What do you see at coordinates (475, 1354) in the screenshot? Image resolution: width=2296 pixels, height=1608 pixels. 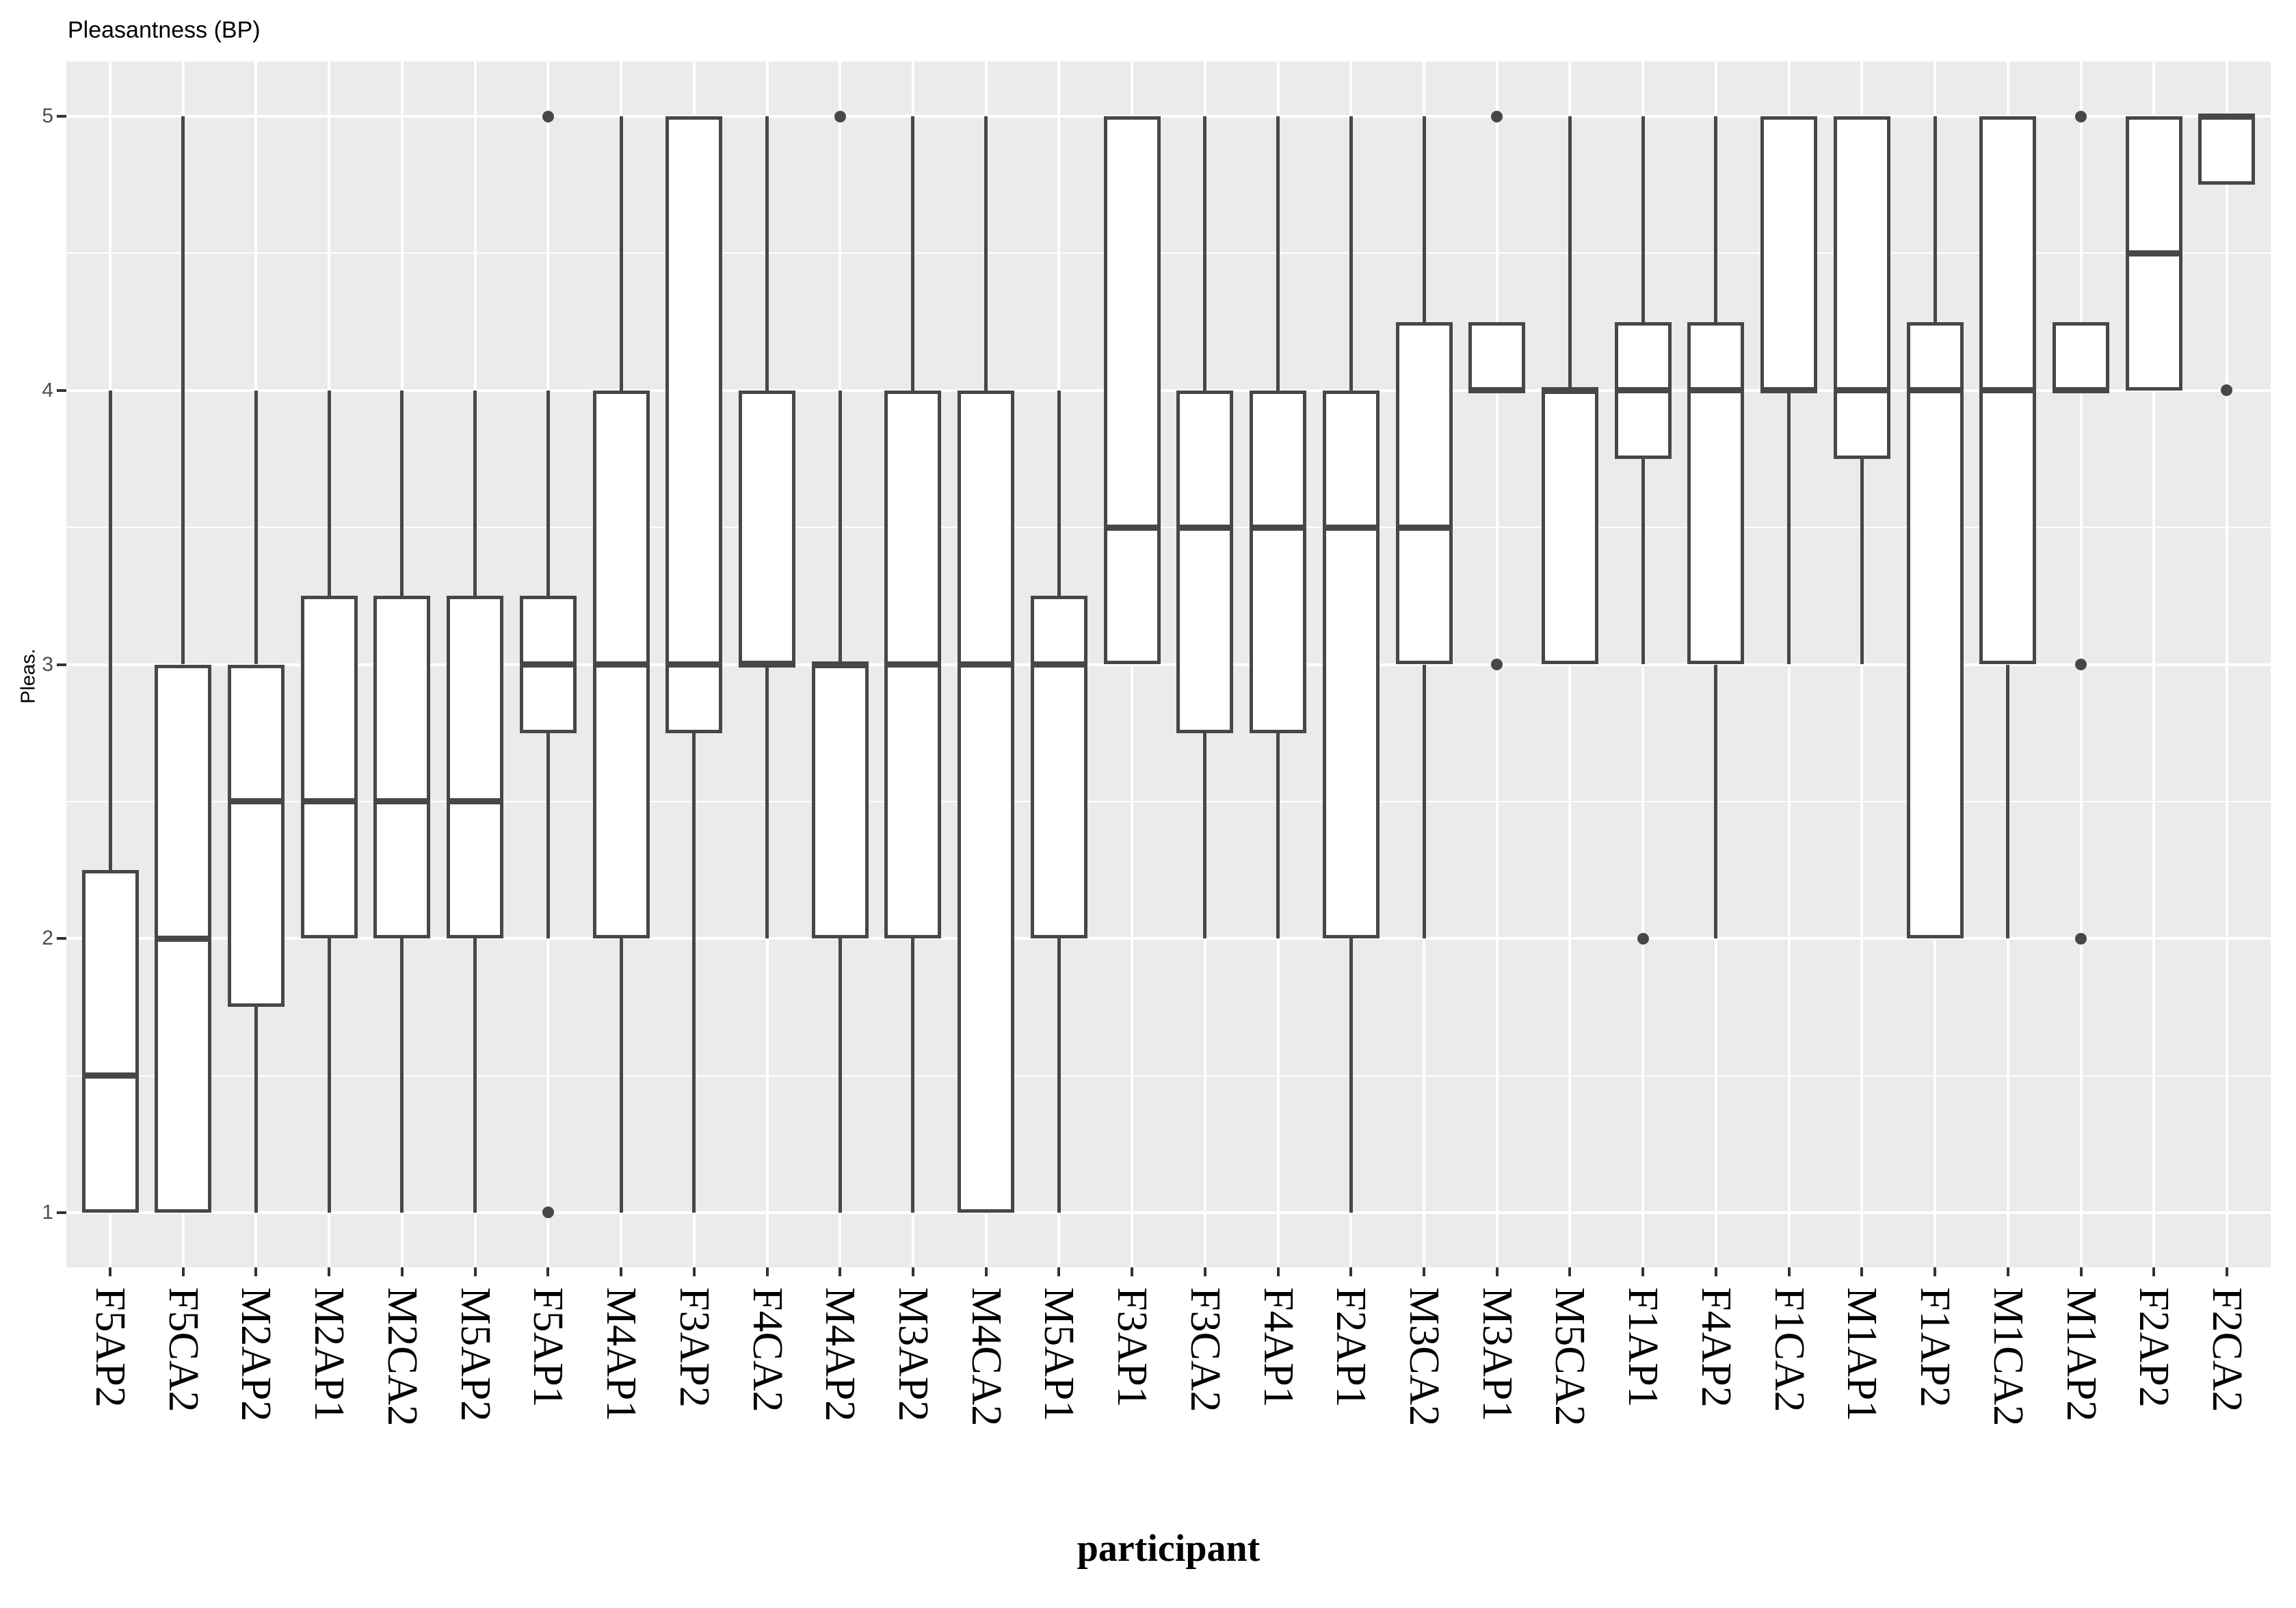 I see `x-tick-label-M5AP2: M5AP2` at bounding box center [475, 1354].